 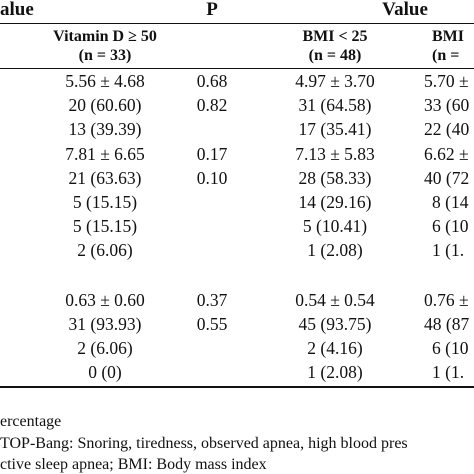 I want to click on cell-vitd: 0.63 ± 0.60, so click(x=105, y=300).